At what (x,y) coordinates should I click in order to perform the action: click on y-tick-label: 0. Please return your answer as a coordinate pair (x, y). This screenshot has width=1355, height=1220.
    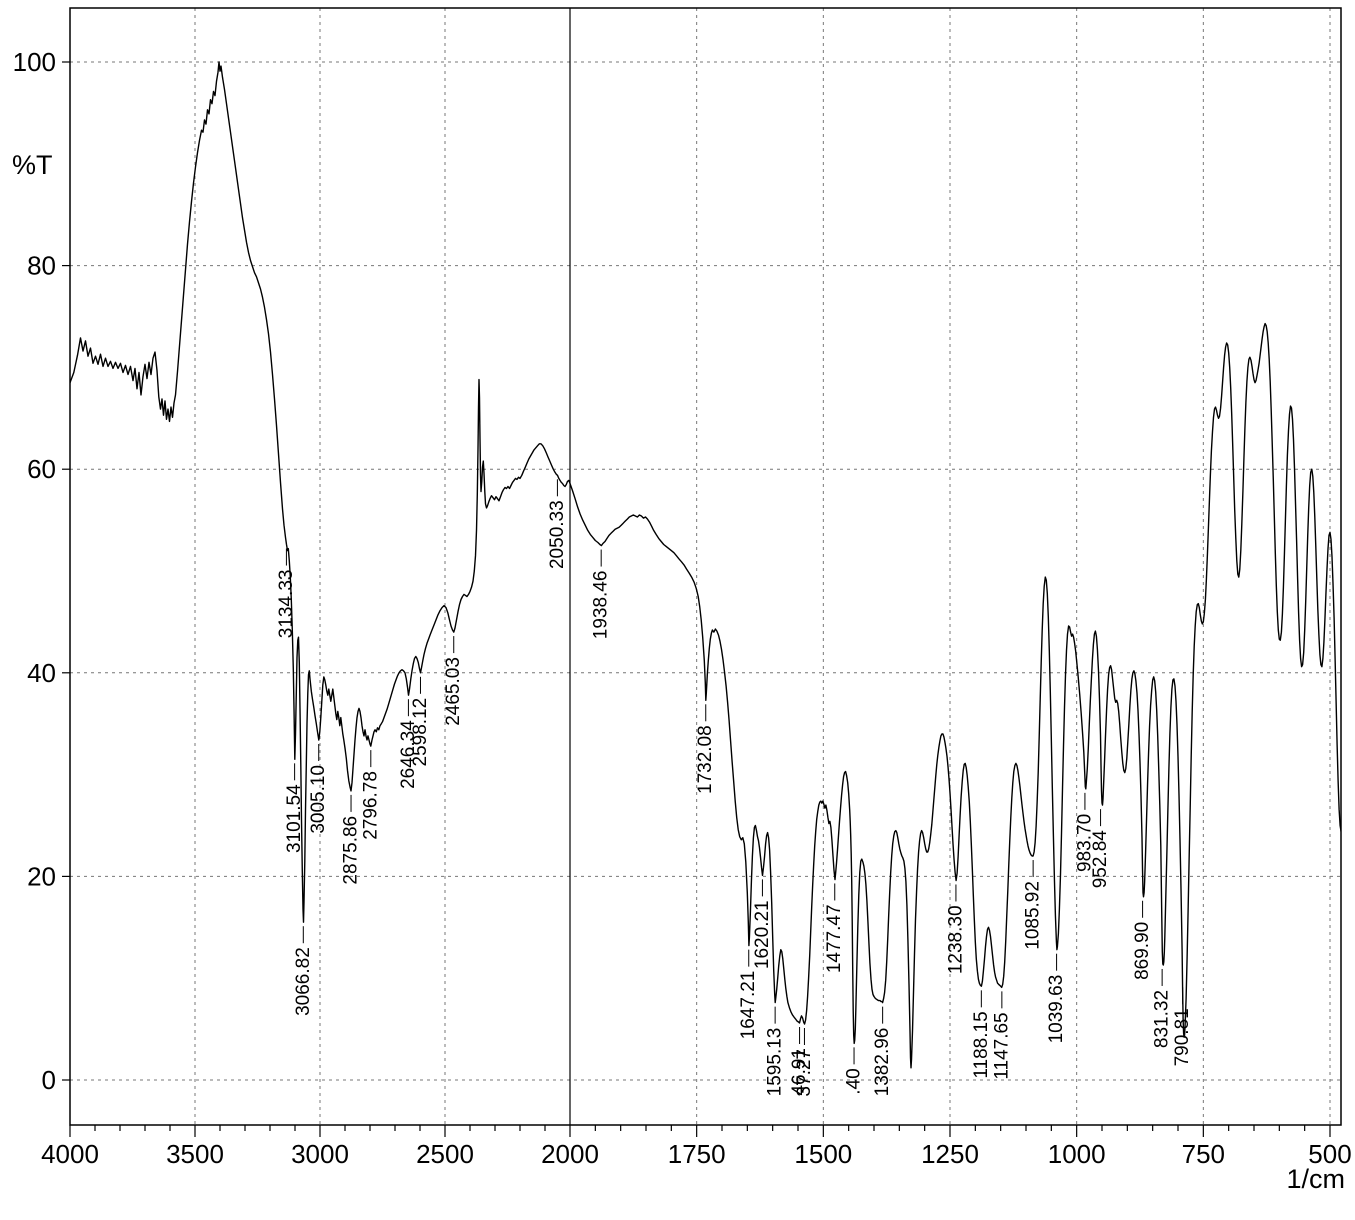
    Looking at the image, I should click on (49, 1080).